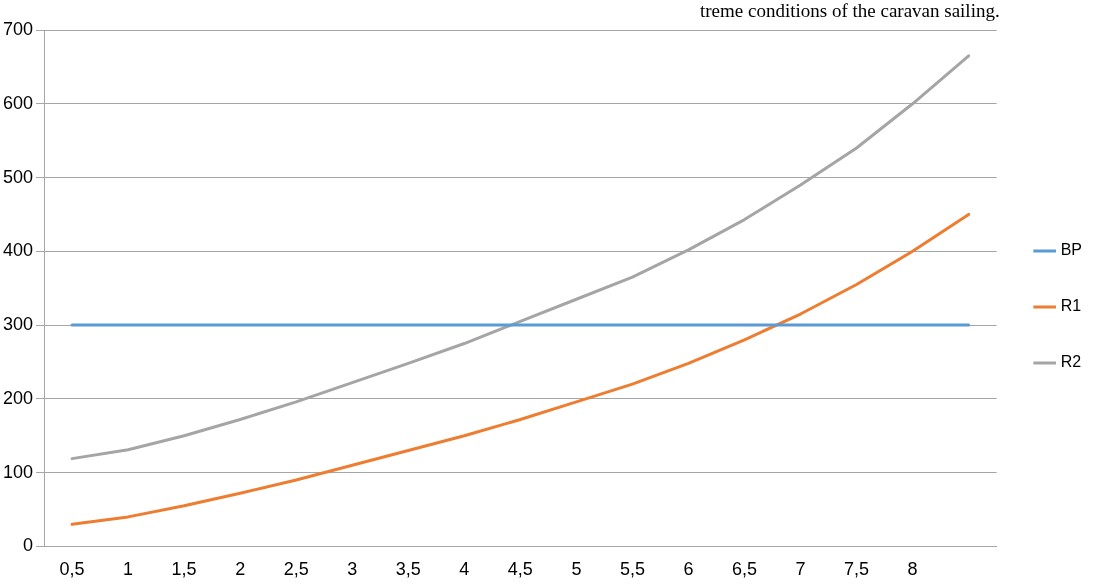 This screenshot has width=1102, height=588. I want to click on legend-label: R1, so click(1071, 306).